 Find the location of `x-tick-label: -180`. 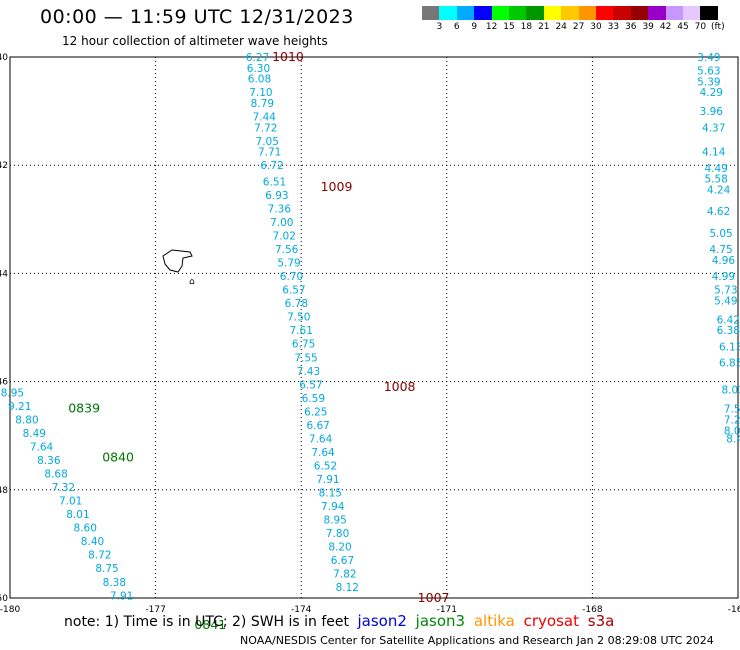

x-tick-label: -180 is located at coordinates (10, 610).